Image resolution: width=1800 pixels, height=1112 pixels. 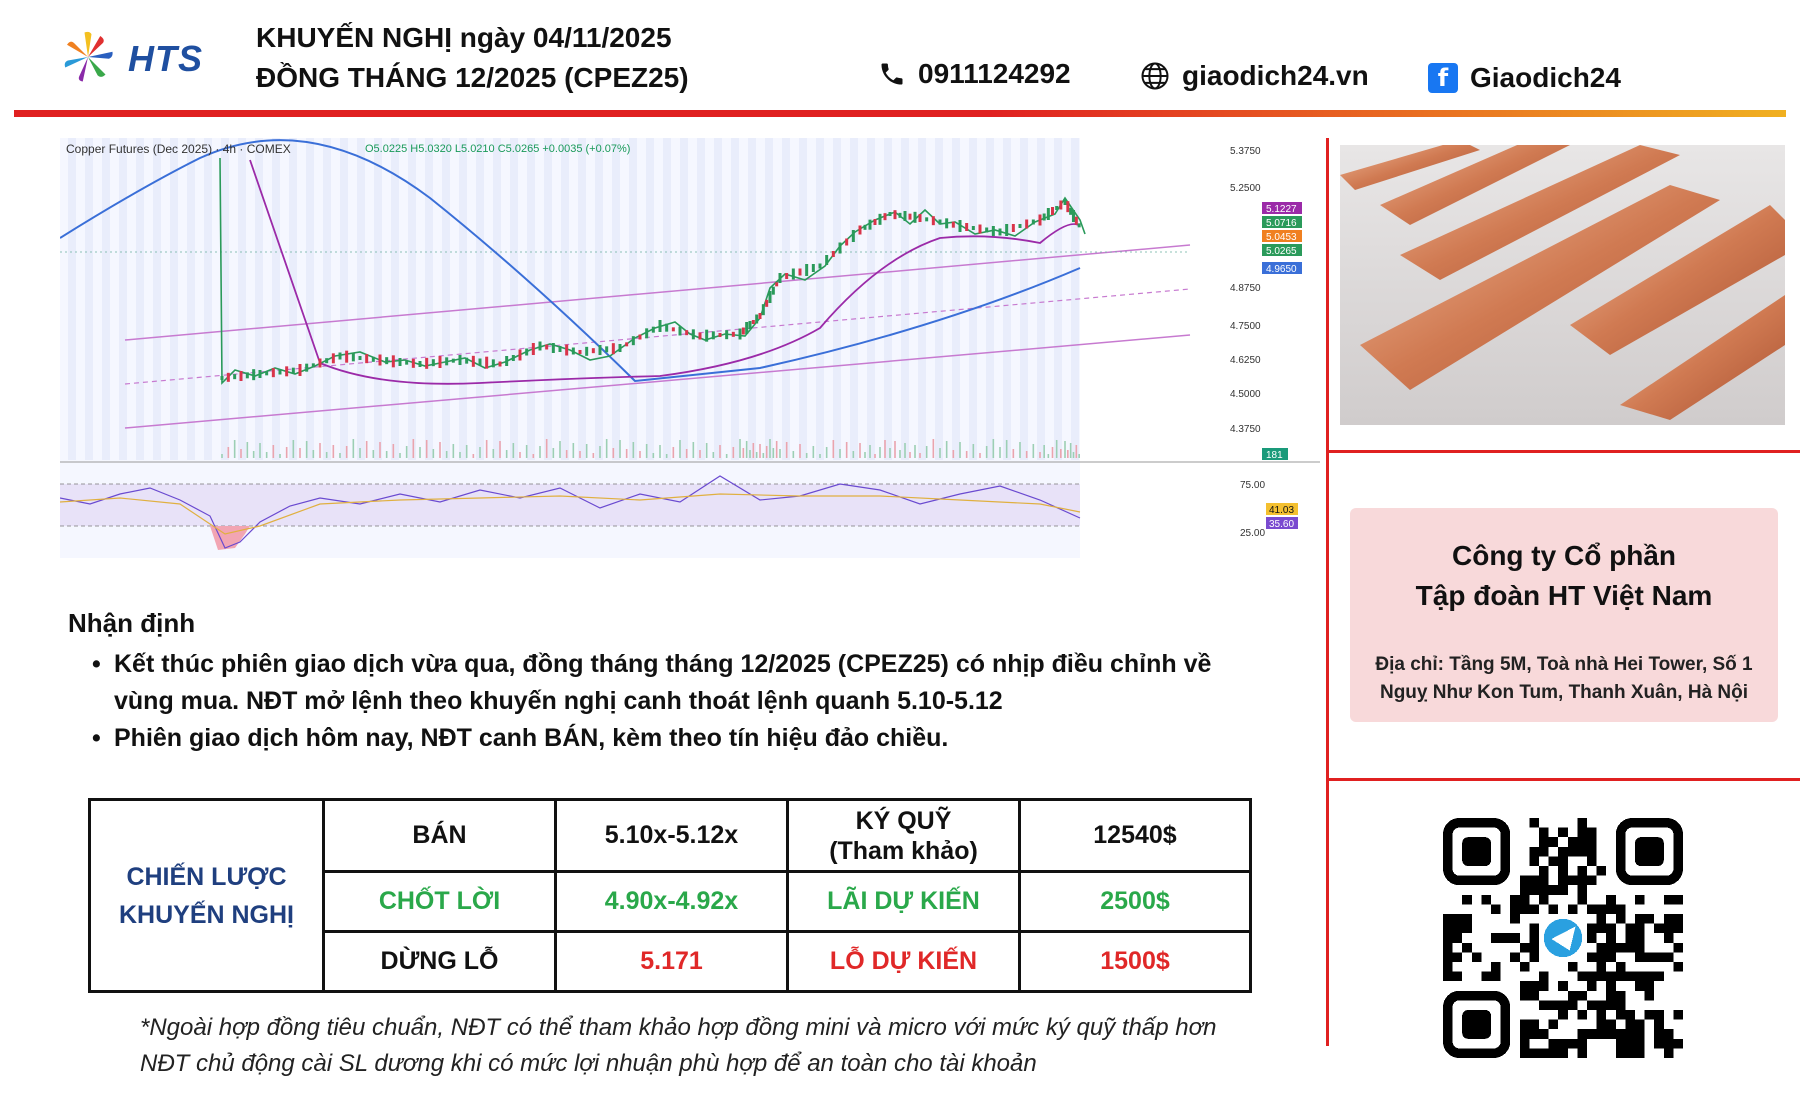 I want to click on margin-label: KÝ QUỸ (Tham khảo), so click(x=903, y=835).